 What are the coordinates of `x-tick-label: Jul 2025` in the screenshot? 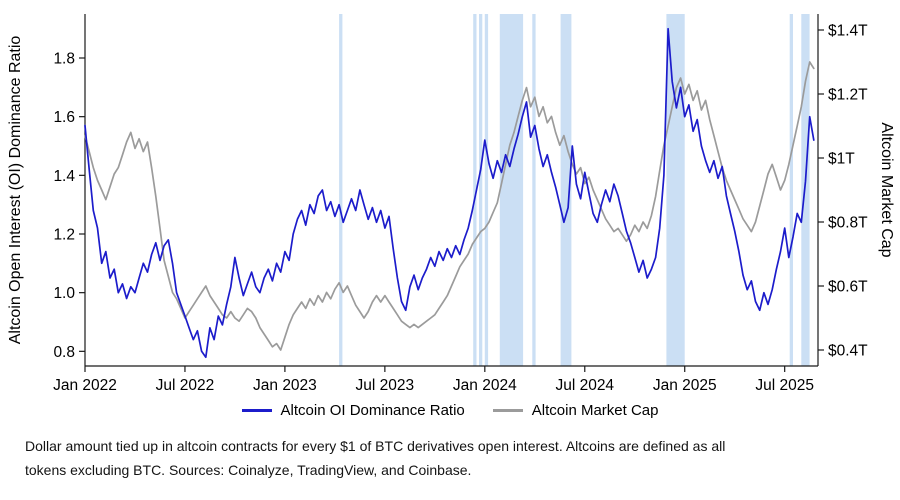 It's located at (784, 385).